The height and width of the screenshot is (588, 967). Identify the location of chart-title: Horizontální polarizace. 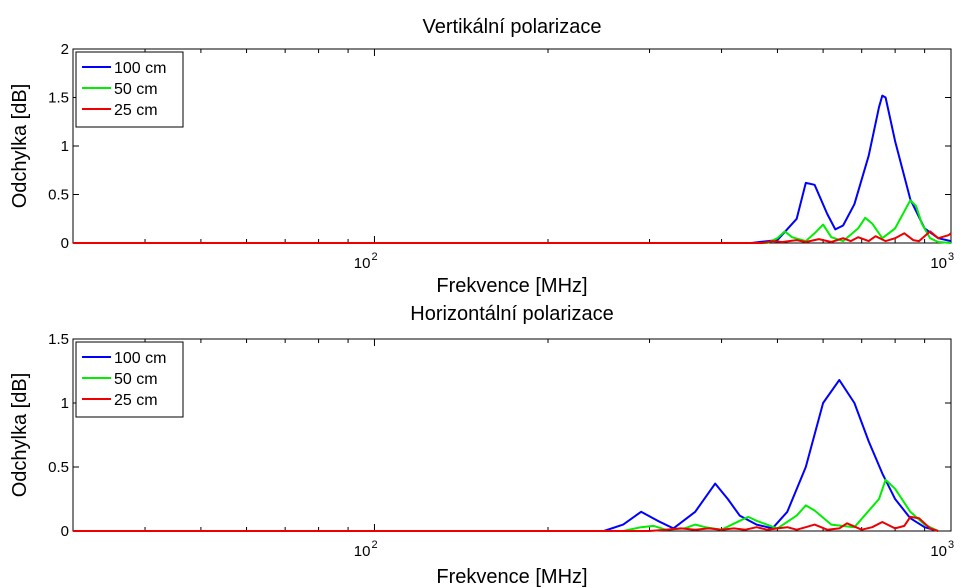
(511, 314).